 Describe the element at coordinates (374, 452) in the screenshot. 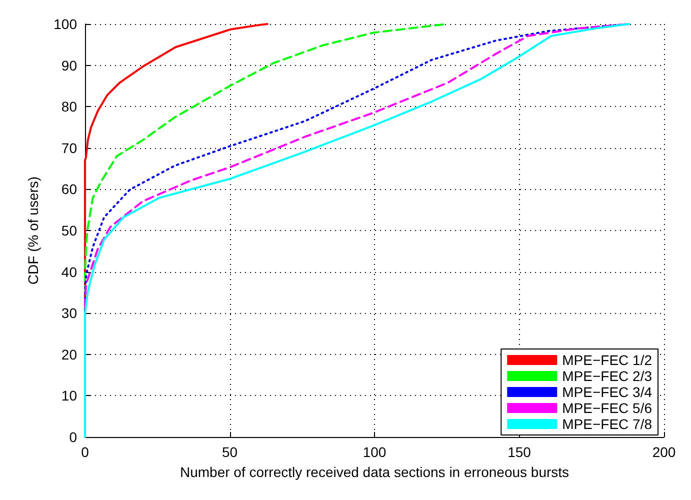

I see `x-tick-label: 100` at that location.